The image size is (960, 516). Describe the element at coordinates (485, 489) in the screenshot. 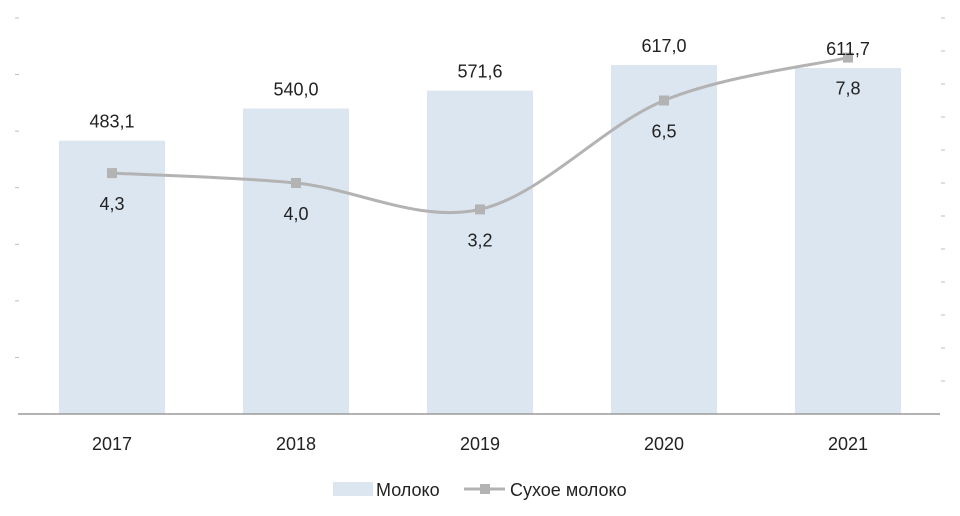

I see `legend-marker-dry-milk` at that location.